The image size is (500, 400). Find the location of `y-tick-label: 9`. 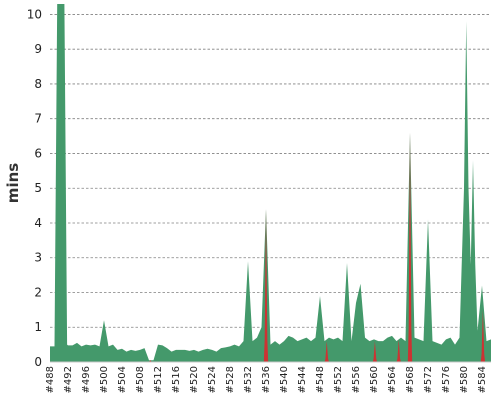

y-tick-label: 9 is located at coordinates (38, 49).